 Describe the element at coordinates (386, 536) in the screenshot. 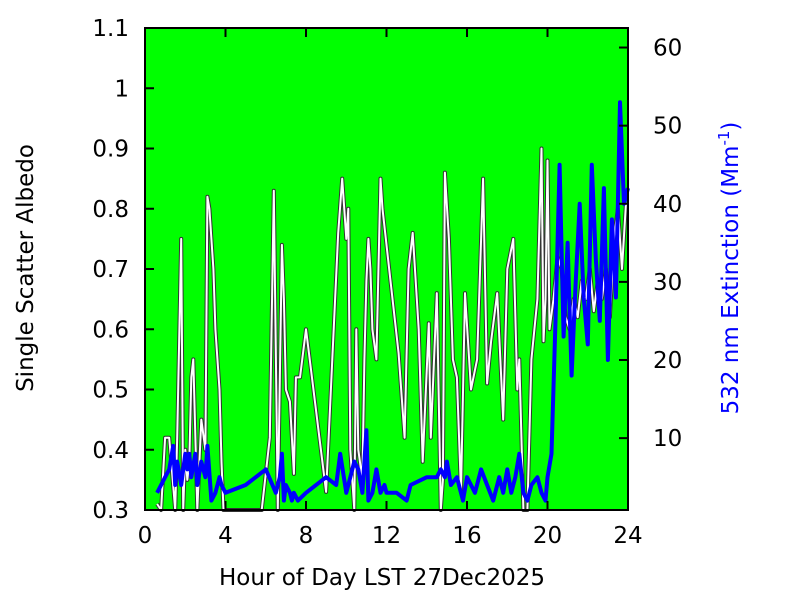

I see `x-tick-label: 12` at that location.